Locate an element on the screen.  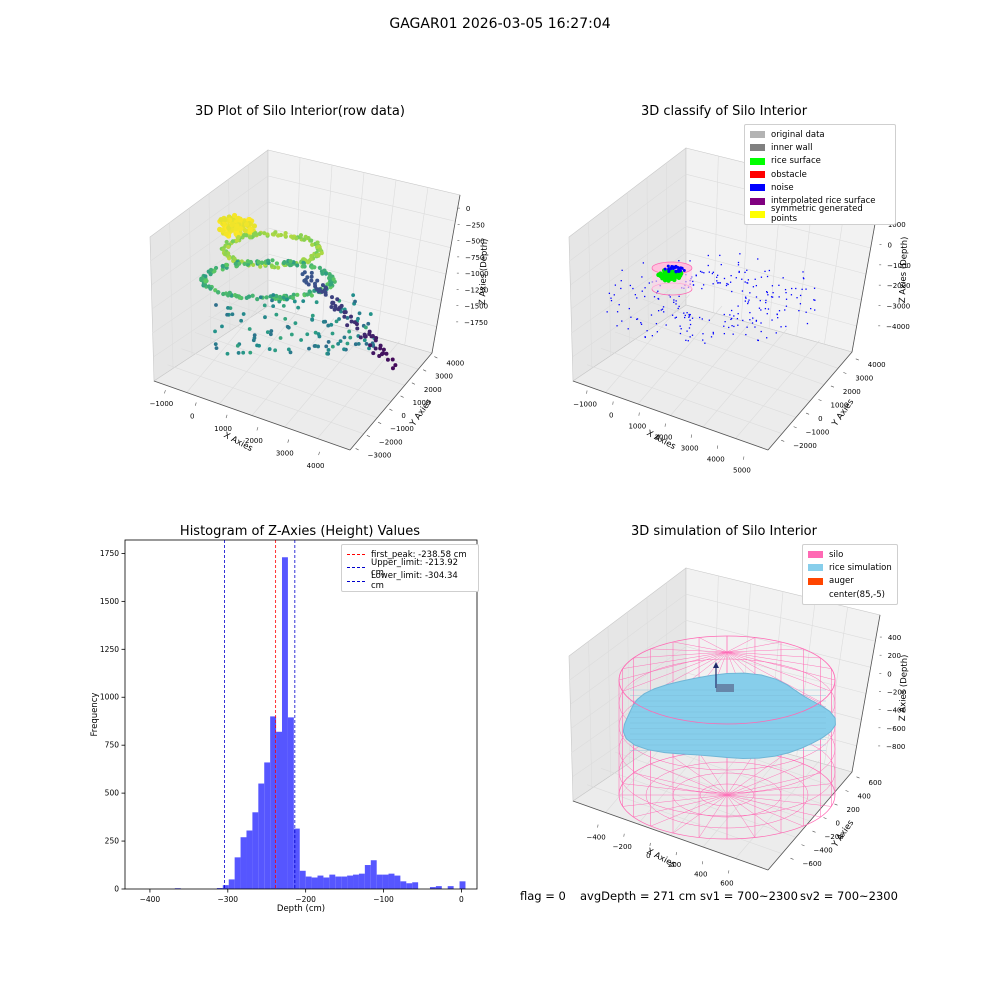
silo-roof-spoke is located at coordinates (675, 660).